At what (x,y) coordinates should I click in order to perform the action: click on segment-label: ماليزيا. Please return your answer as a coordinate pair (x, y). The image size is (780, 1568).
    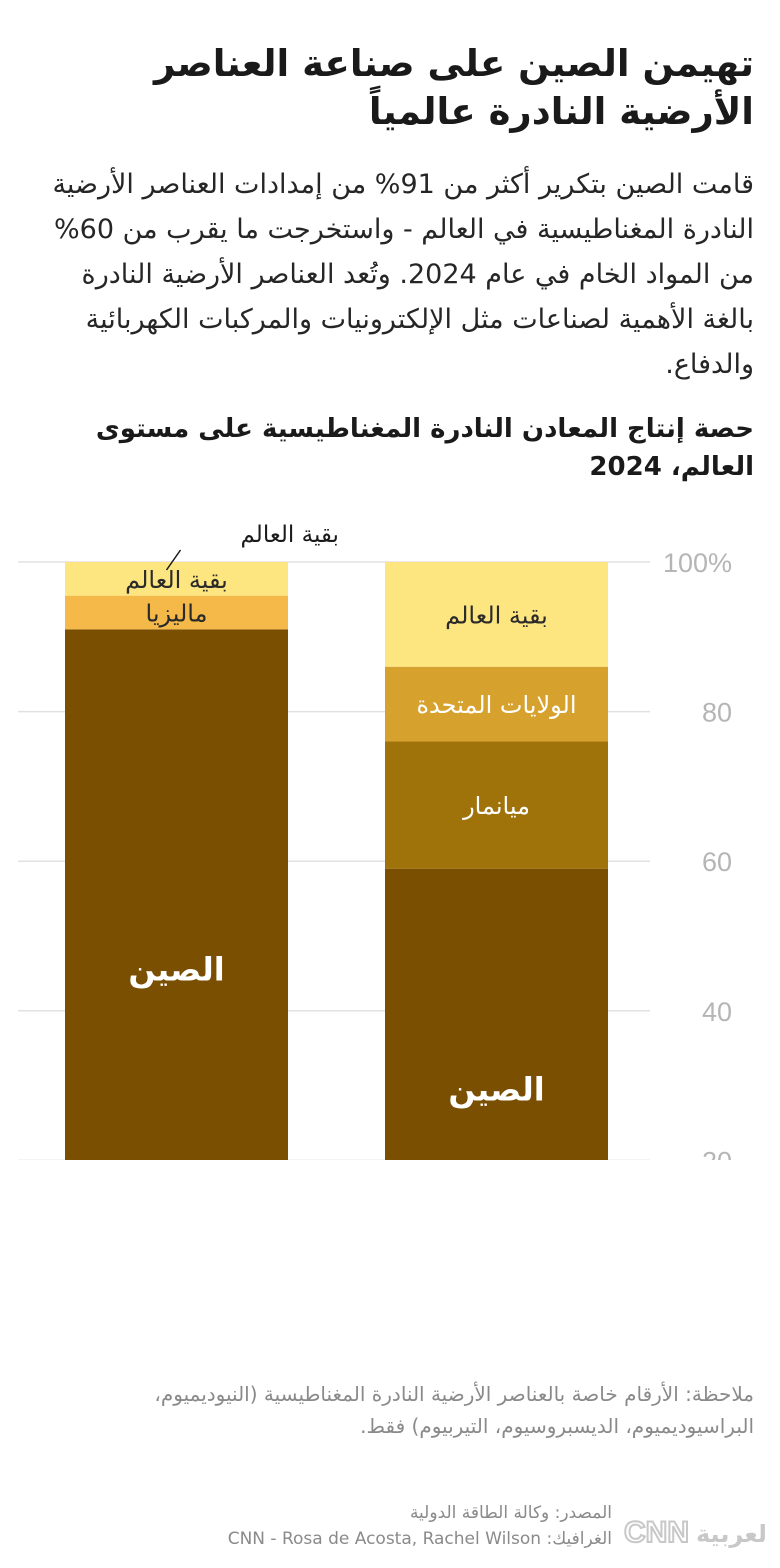
    Looking at the image, I should click on (177, 613).